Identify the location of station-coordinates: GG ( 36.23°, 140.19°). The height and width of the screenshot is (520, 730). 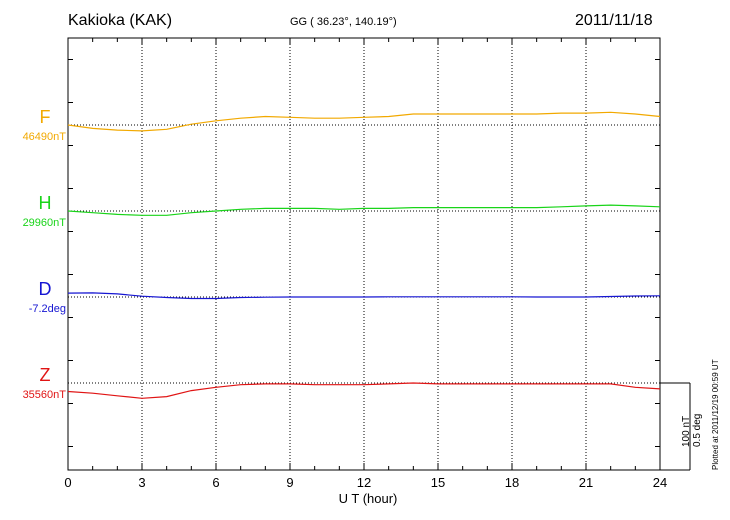
(343, 22).